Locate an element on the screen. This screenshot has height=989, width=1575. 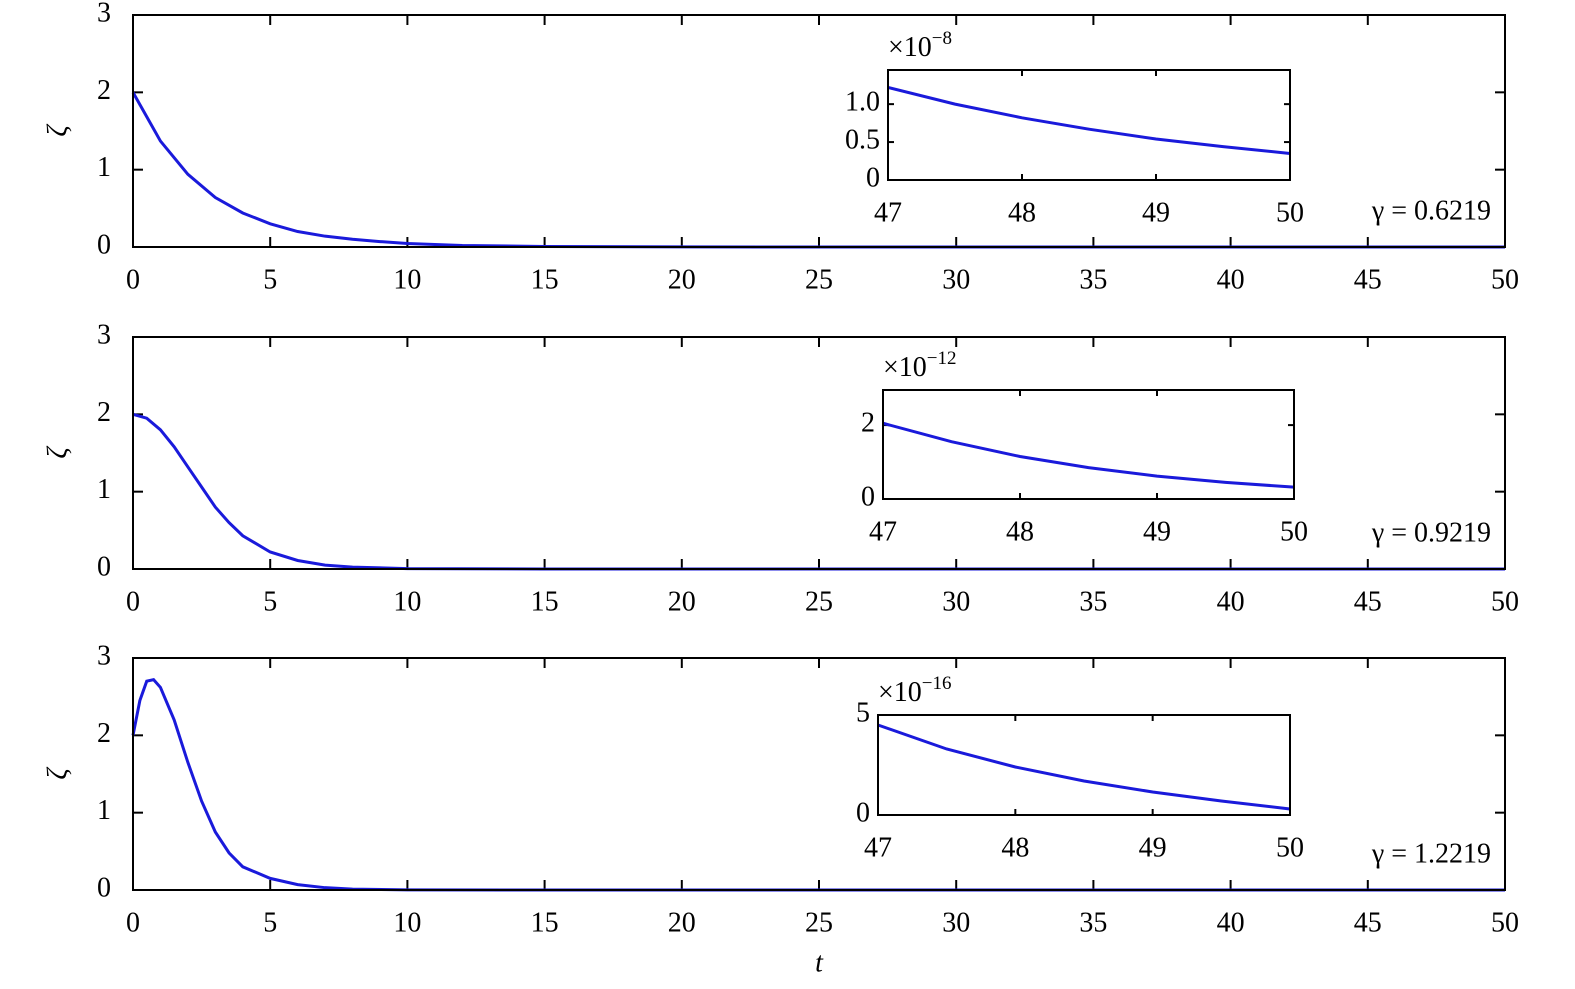
y-scale-label: ×10⁻¹² is located at coordinates (920, 365).